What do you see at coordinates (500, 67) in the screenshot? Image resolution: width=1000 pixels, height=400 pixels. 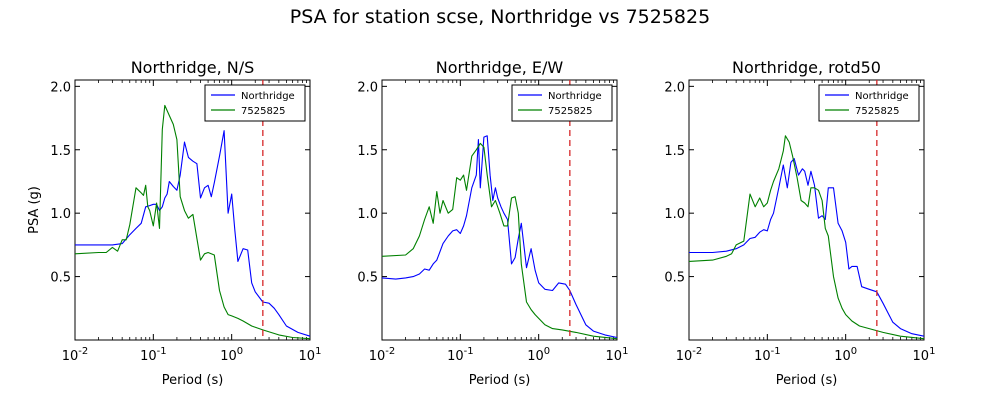 I see `chart-title: Northridge, E/W` at bounding box center [500, 67].